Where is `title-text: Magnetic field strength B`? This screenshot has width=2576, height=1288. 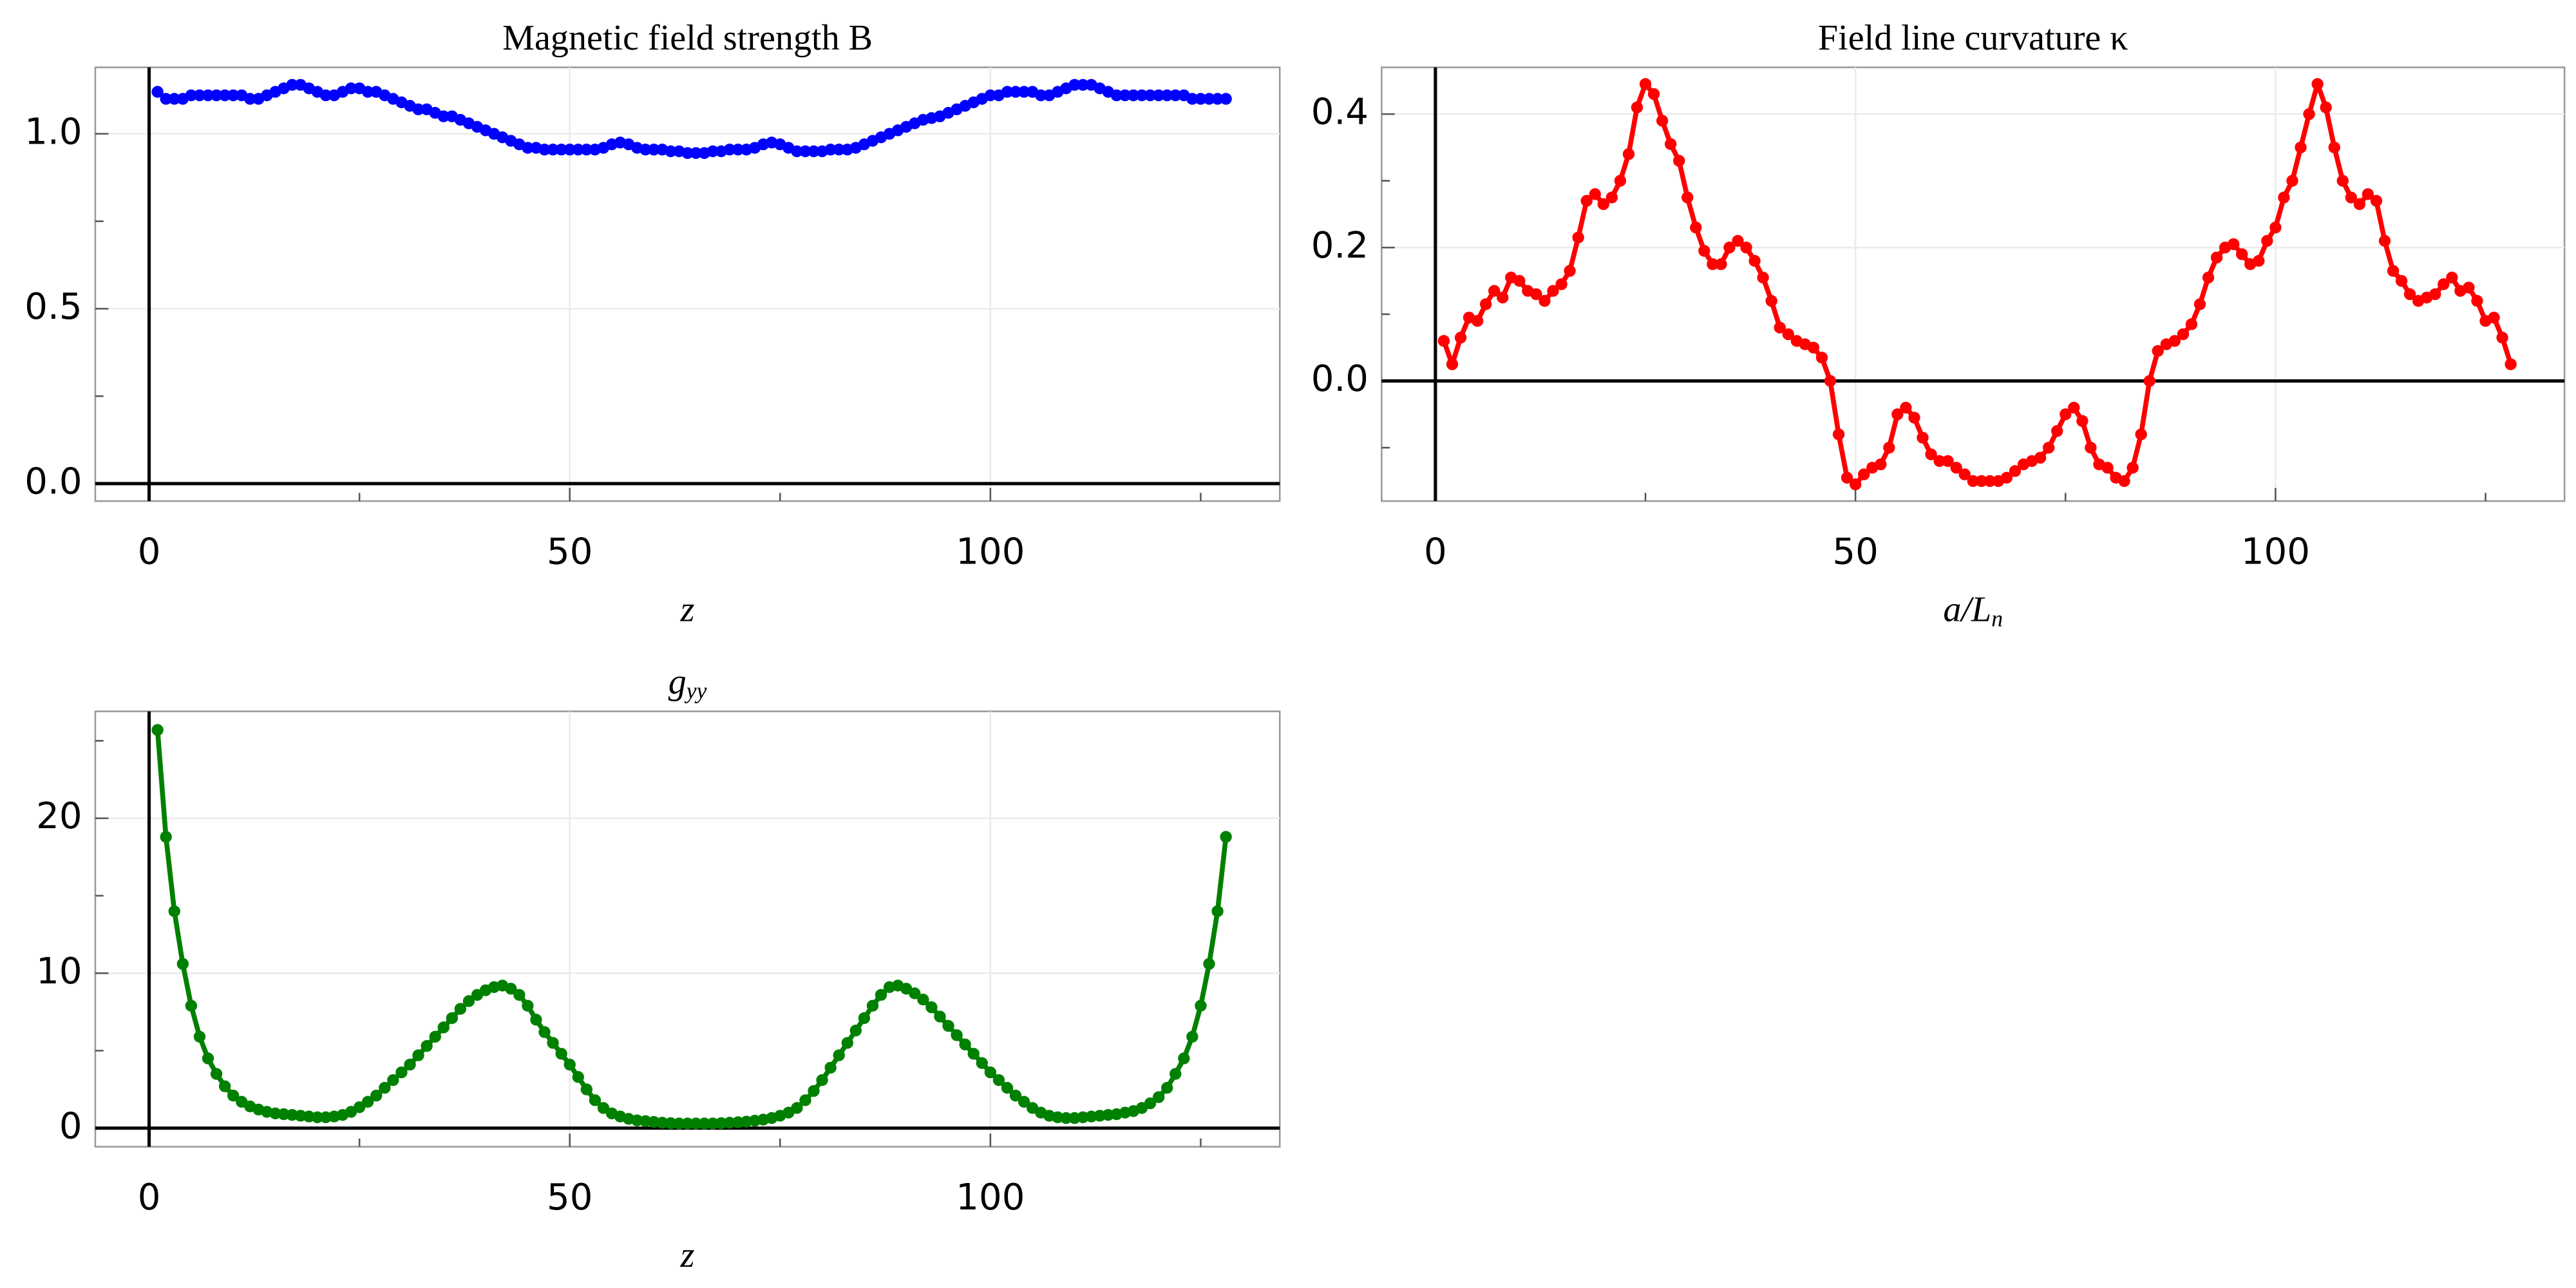
title-text: Magnetic field strength B is located at coordinates (687, 38).